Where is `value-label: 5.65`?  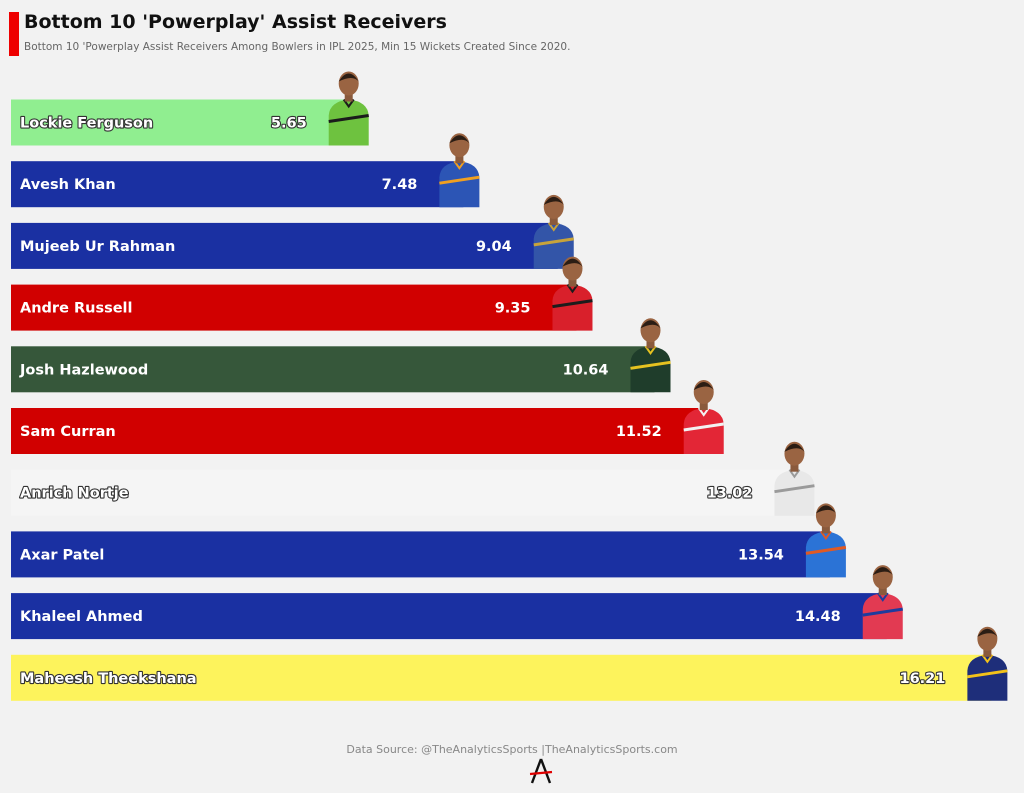
value-label: 5.65 is located at coordinates (289, 124).